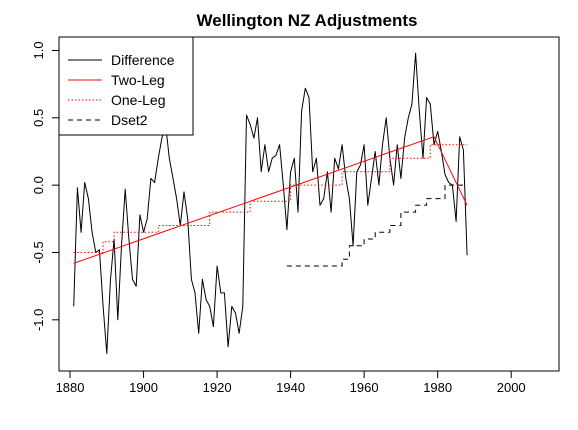  Describe the element at coordinates (143, 387) in the screenshot. I see `x-tick-label: 1900` at that location.